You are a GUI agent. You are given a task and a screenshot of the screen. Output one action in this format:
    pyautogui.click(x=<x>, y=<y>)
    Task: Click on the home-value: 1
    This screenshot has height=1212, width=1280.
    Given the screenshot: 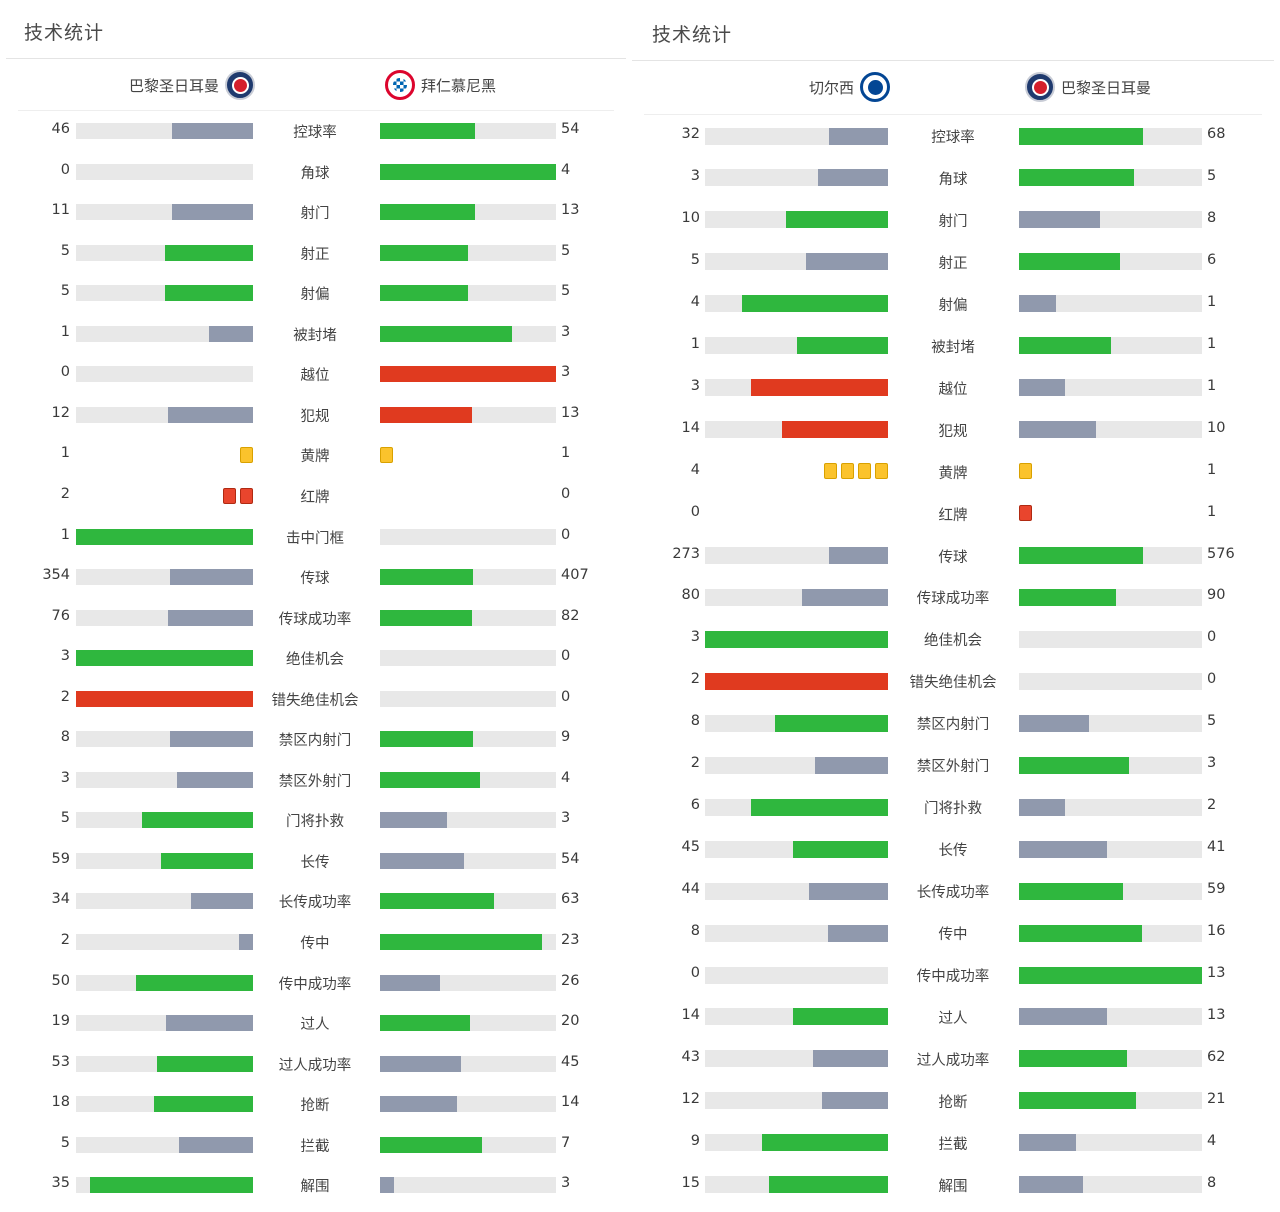 What is the action you would take?
    pyautogui.click(x=65, y=453)
    